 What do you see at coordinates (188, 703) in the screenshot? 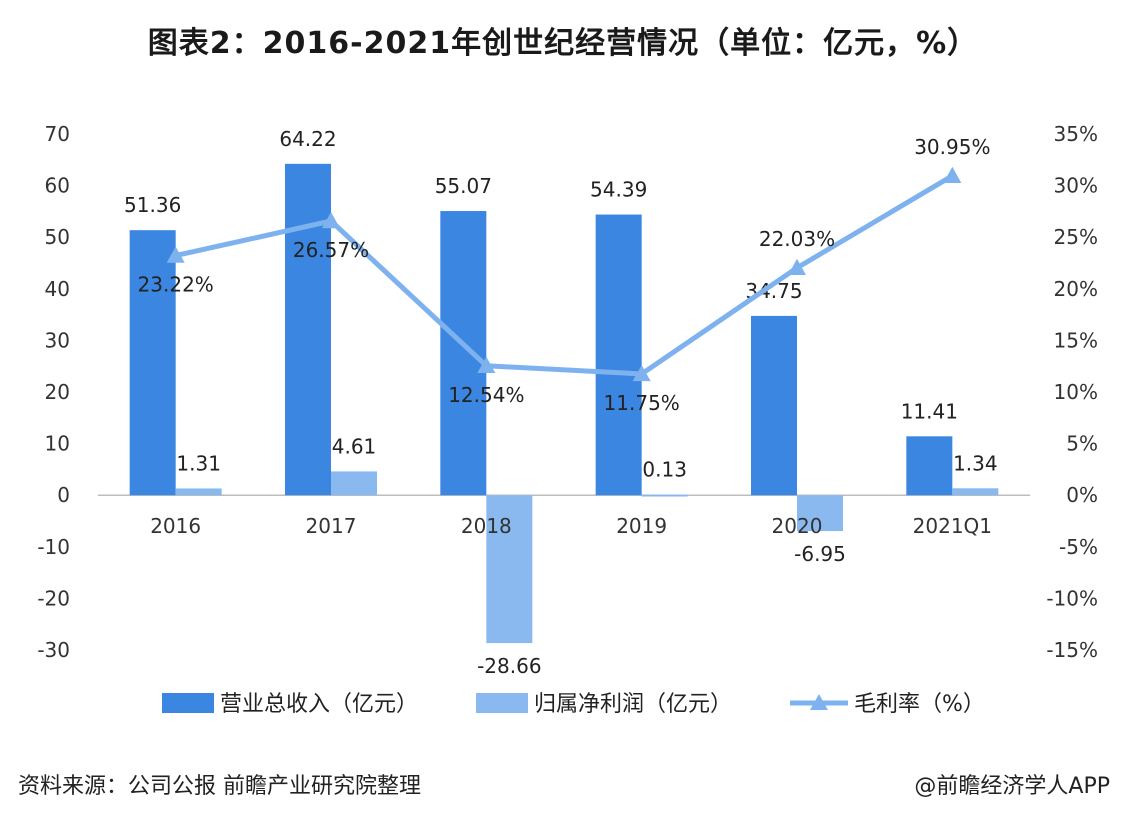
I see `legend-revenue-swatch` at bounding box center [188, 703].